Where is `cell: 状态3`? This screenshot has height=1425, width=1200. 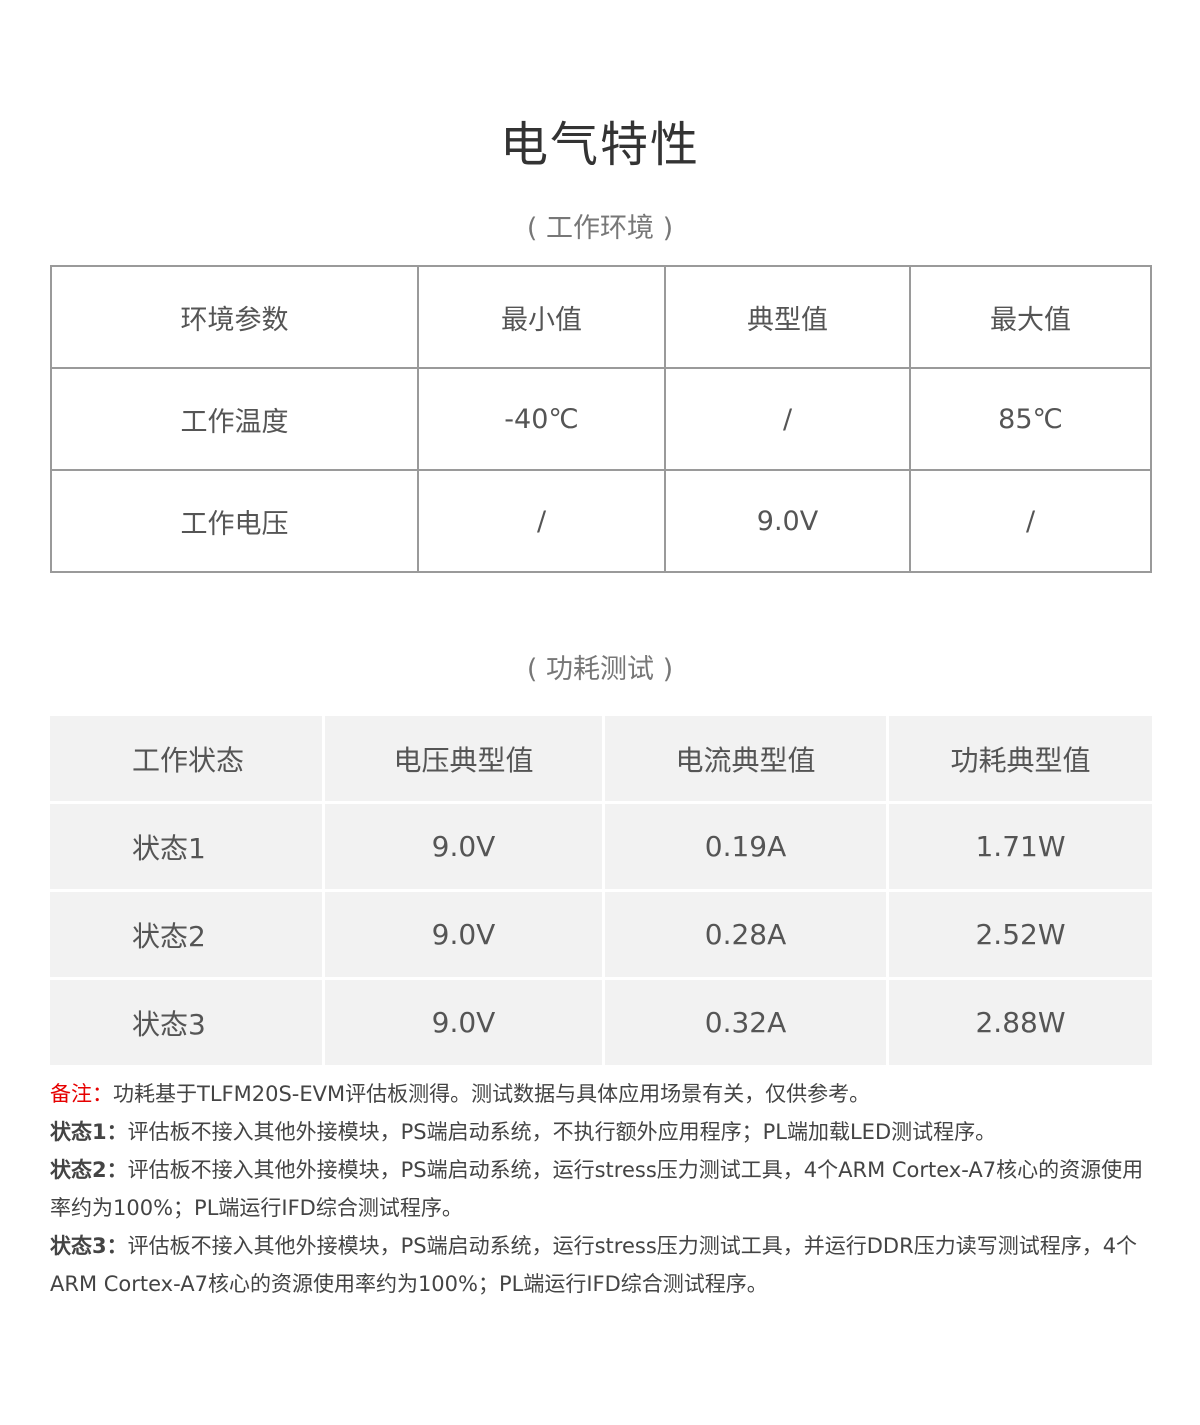
cell: 状态3 is located at coordinates (186, 1022).